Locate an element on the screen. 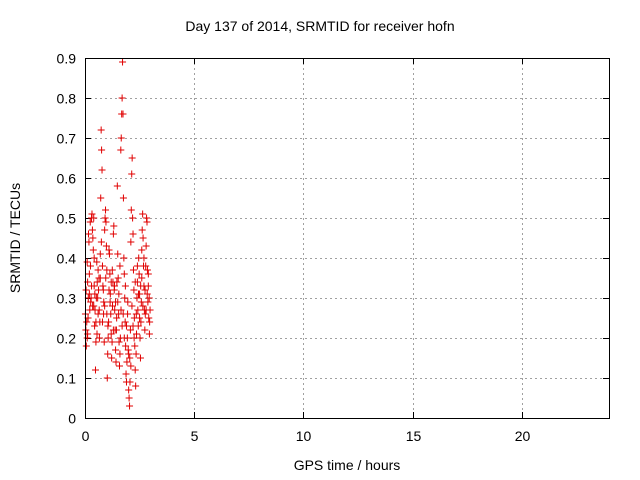 The height and width of the screenshot is (480, 640). x-tick-label: 15 is located at coordinates (414, 436).